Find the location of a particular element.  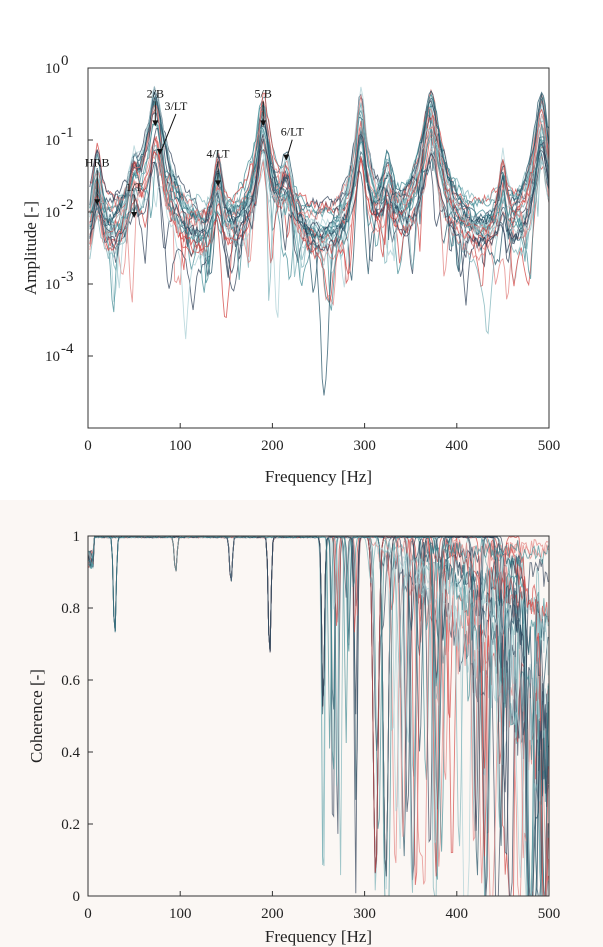

coherence-x-axis-label: Frequency [Hz] is located at coordinates (318, 936).